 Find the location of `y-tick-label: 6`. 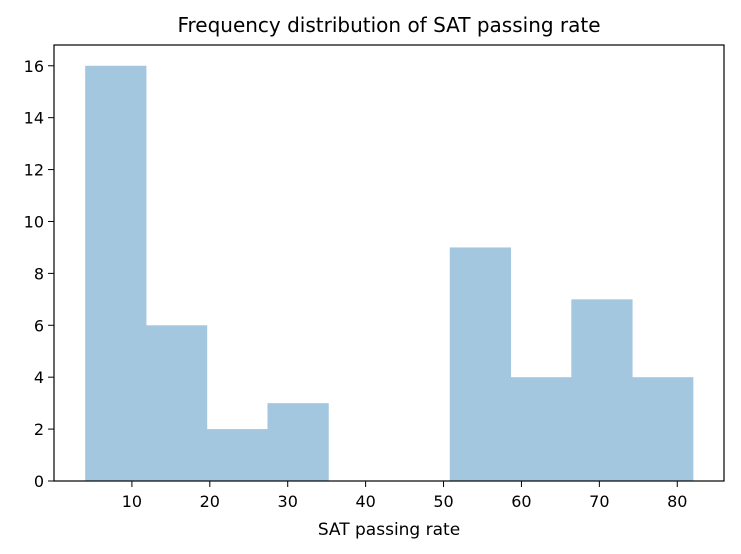

y-tick-label: 6 is located at coordinates (39, 325).